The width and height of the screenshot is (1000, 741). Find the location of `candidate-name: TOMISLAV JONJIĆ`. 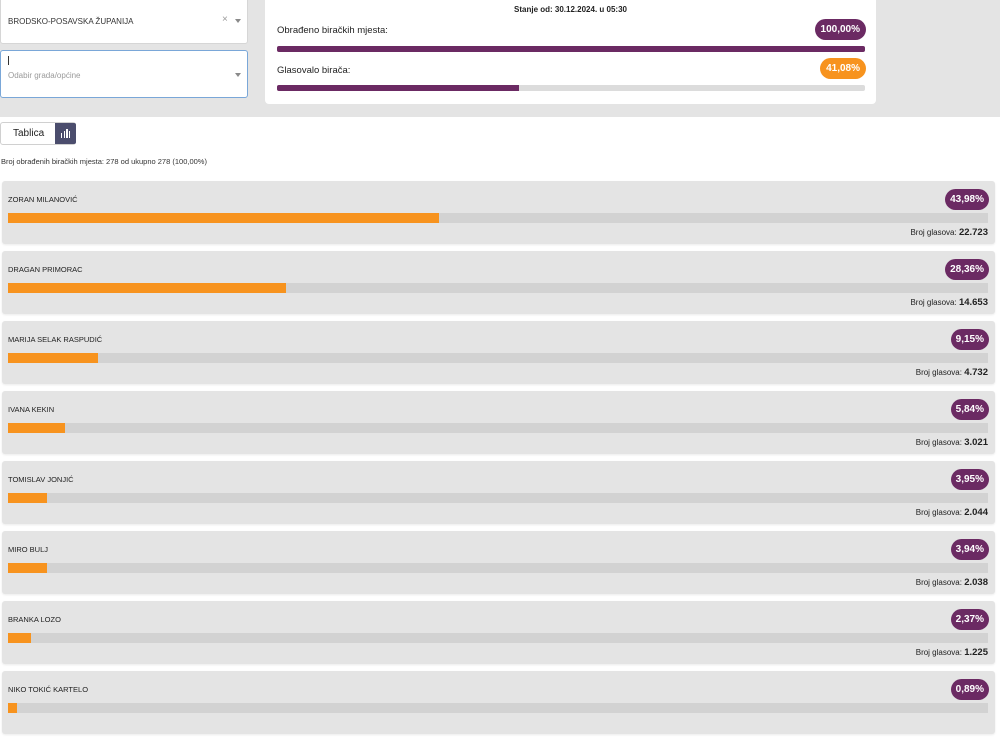

candidate-name: TOMISLAV JONJIĆ is located at coordinates (41, 479).